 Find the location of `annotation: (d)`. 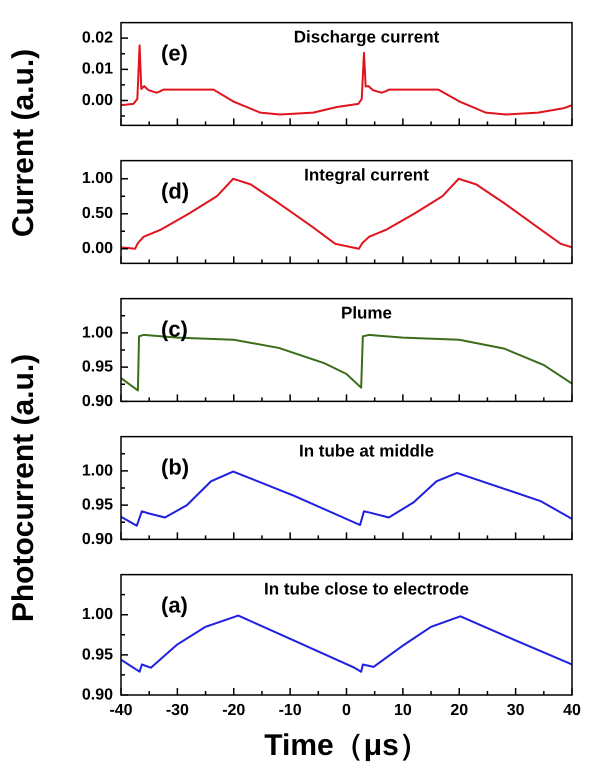

annotation: (d) is located at coordinates (175, 191).